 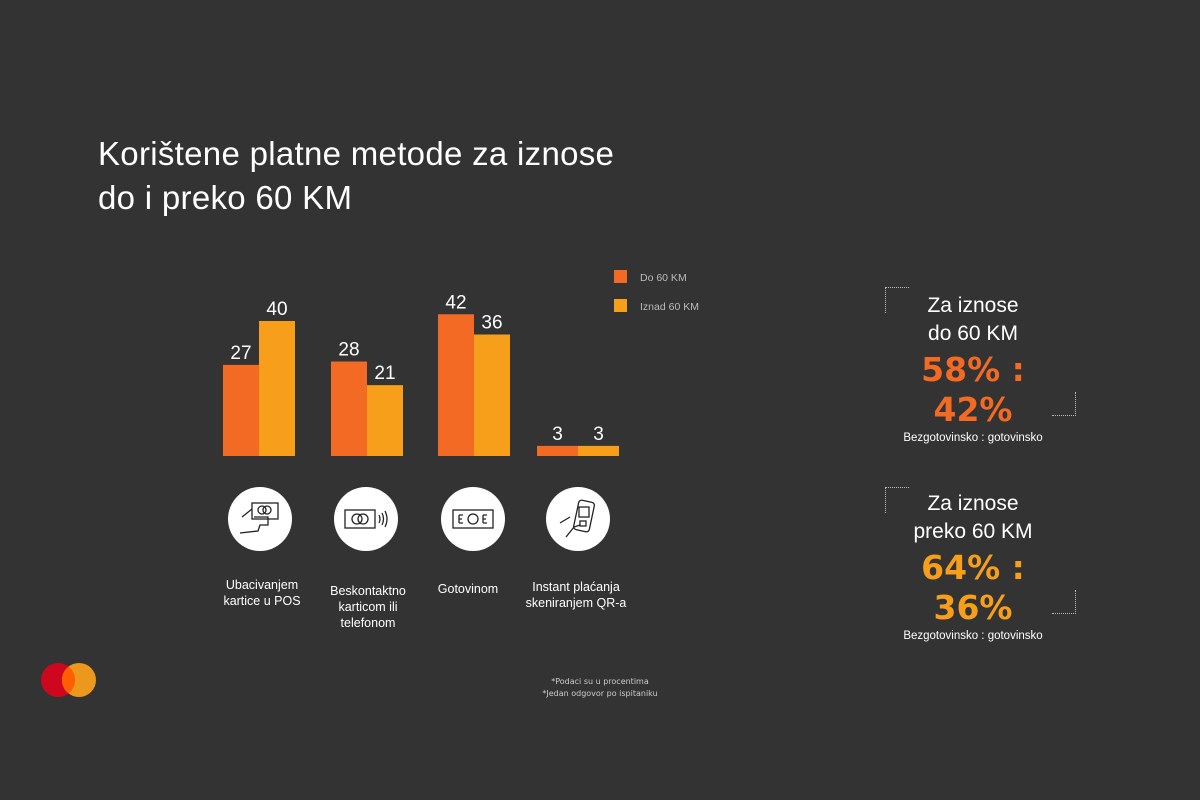 What do you see at coordinates (973, 531) in the screenshot?
I see `summary-heading: preko 60 KM` at bounding box center [973, 531].